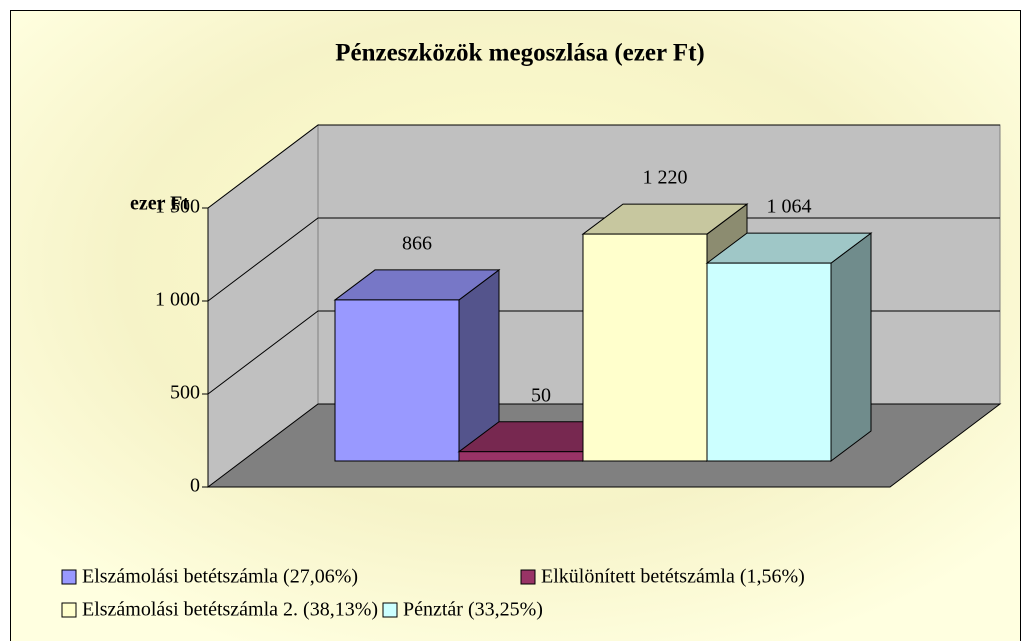 The image size is (1031, 641). I want to click on data-label: 50, so click(541, 395).